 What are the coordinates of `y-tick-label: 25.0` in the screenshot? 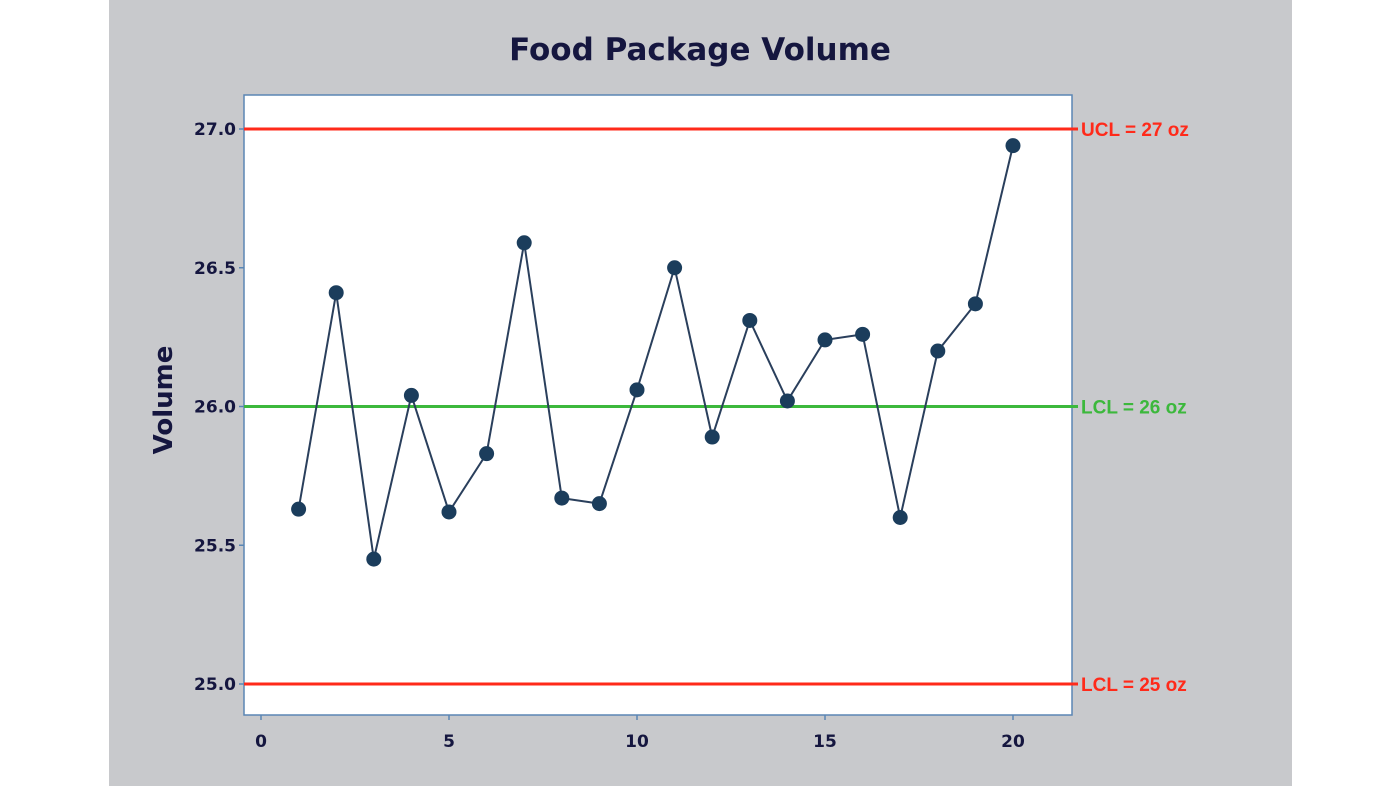 It's located at (215, 685).